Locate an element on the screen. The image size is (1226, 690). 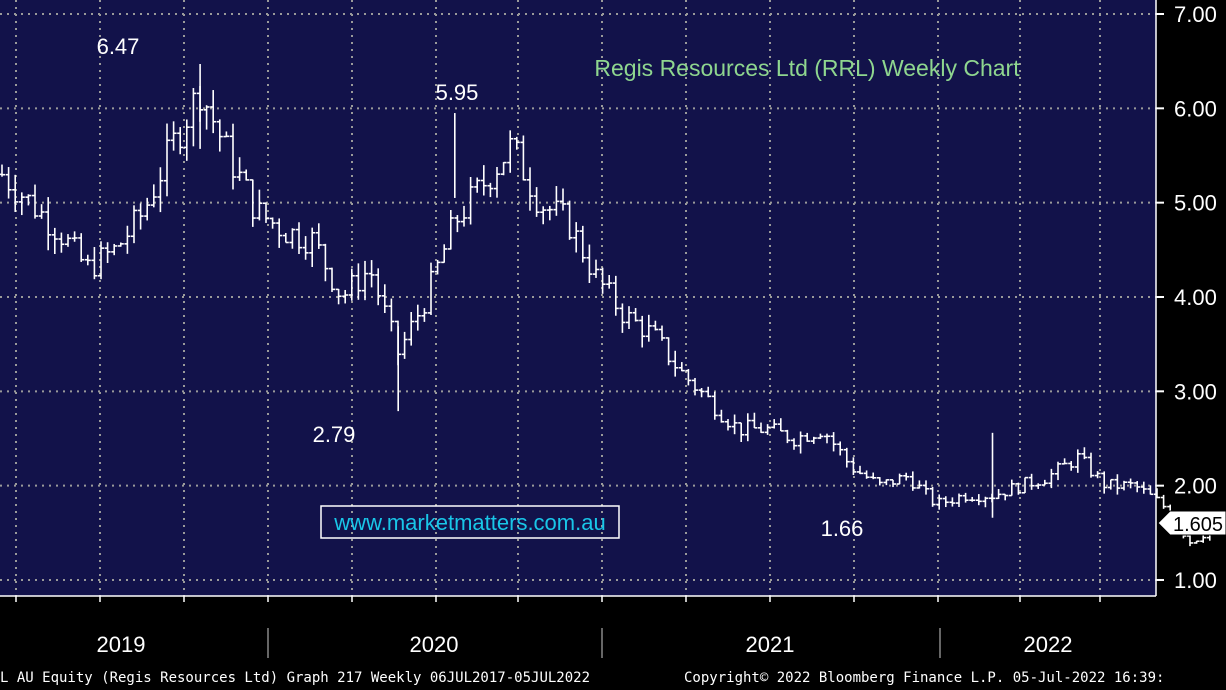
annotation-high-2020: 5.95 is located at coordinates (457, 92).